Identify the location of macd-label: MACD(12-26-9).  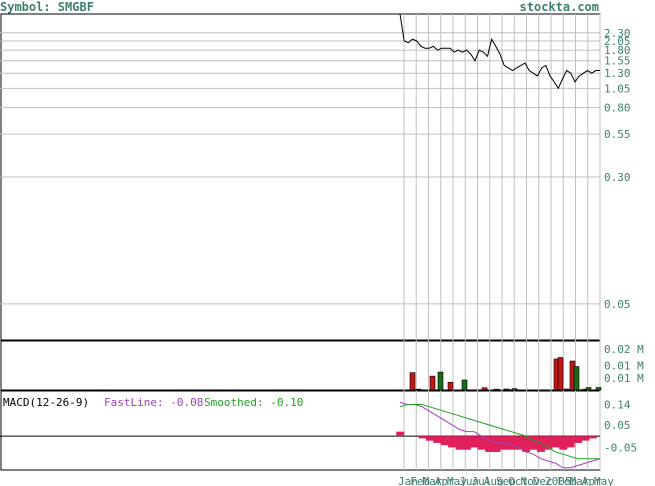
(46, 402).